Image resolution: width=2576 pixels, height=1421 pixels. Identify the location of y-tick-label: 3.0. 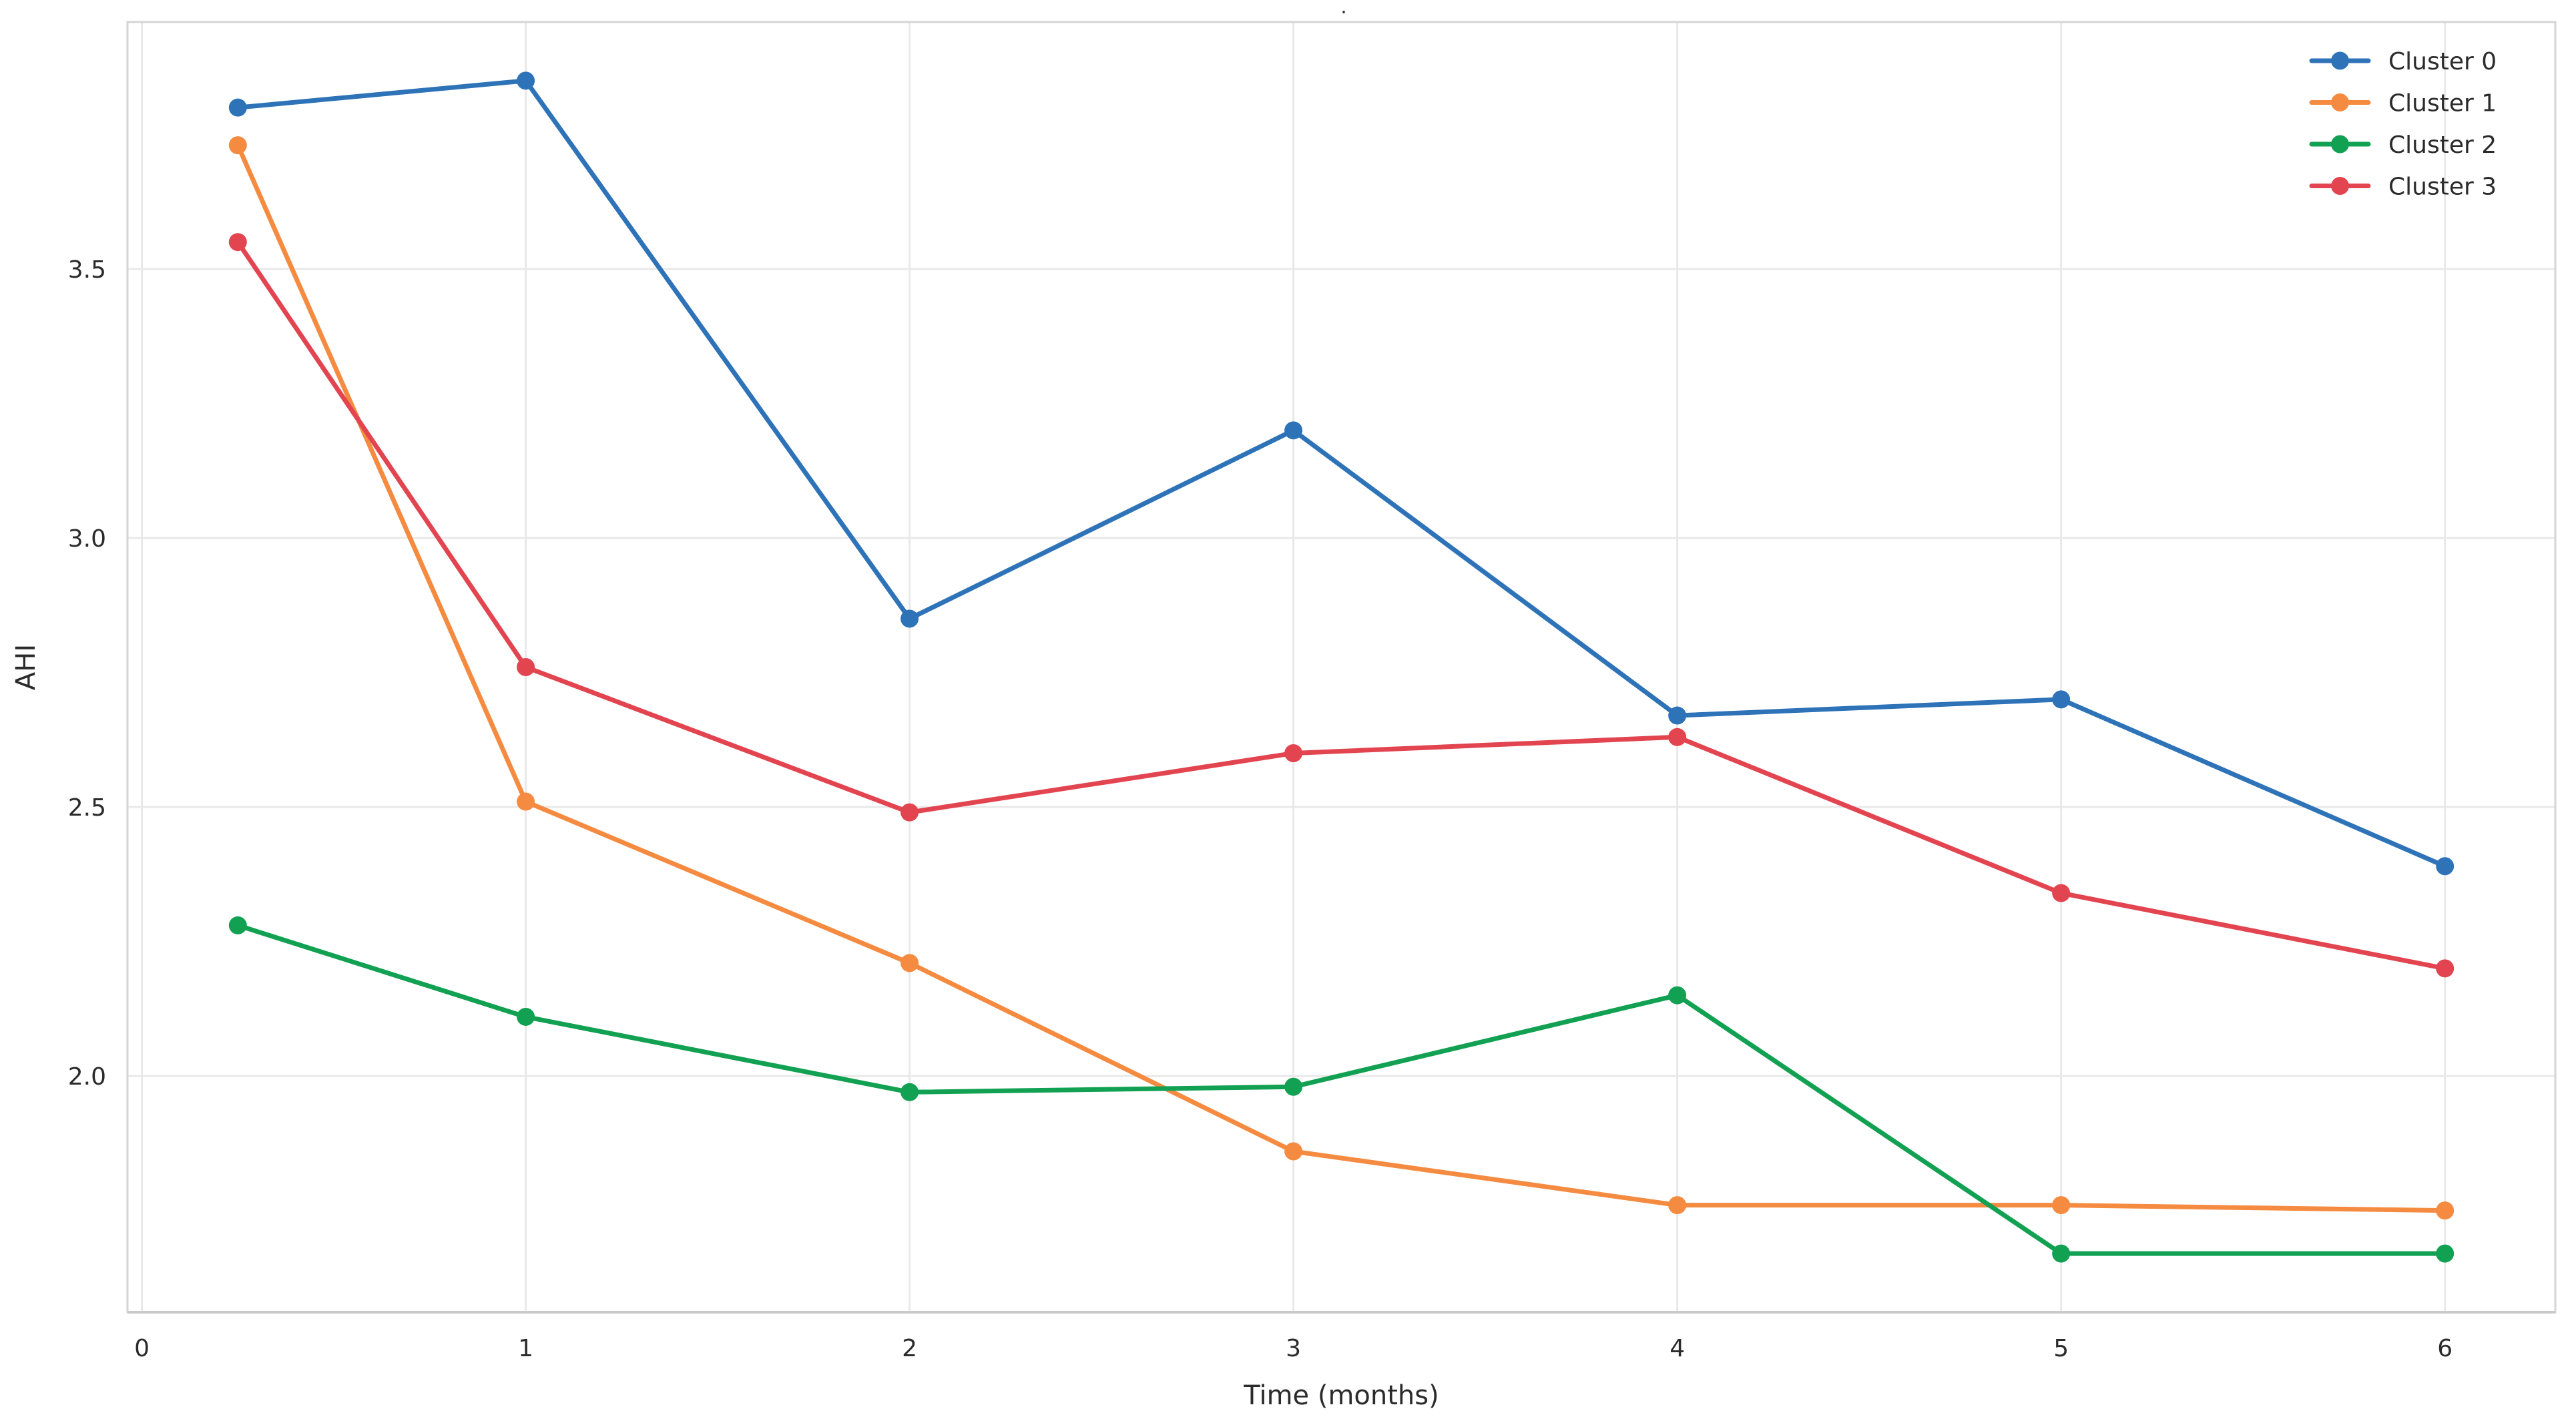
(87, 539).